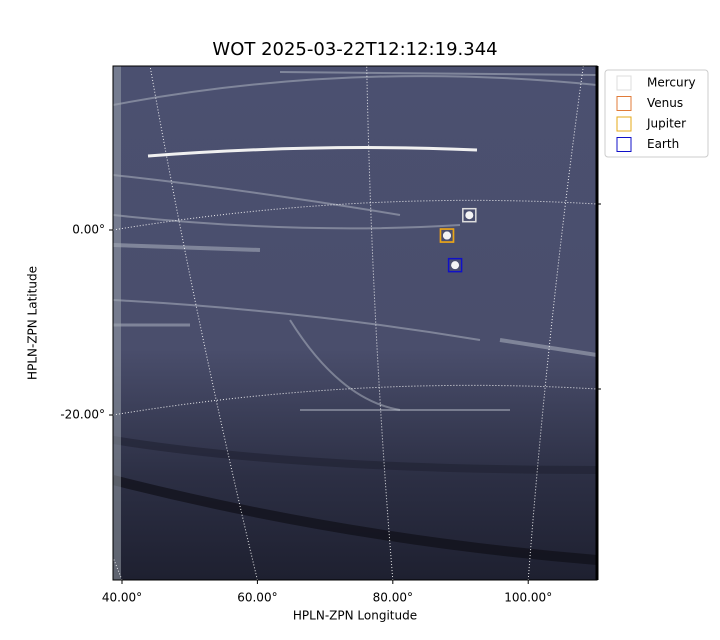 This screenshot has height=640, width=720. Describe the element at coordinates (354, 49) in the screenshot. I see `chart-title: WOT 2025-03-22T12:12:19.344` at that location.